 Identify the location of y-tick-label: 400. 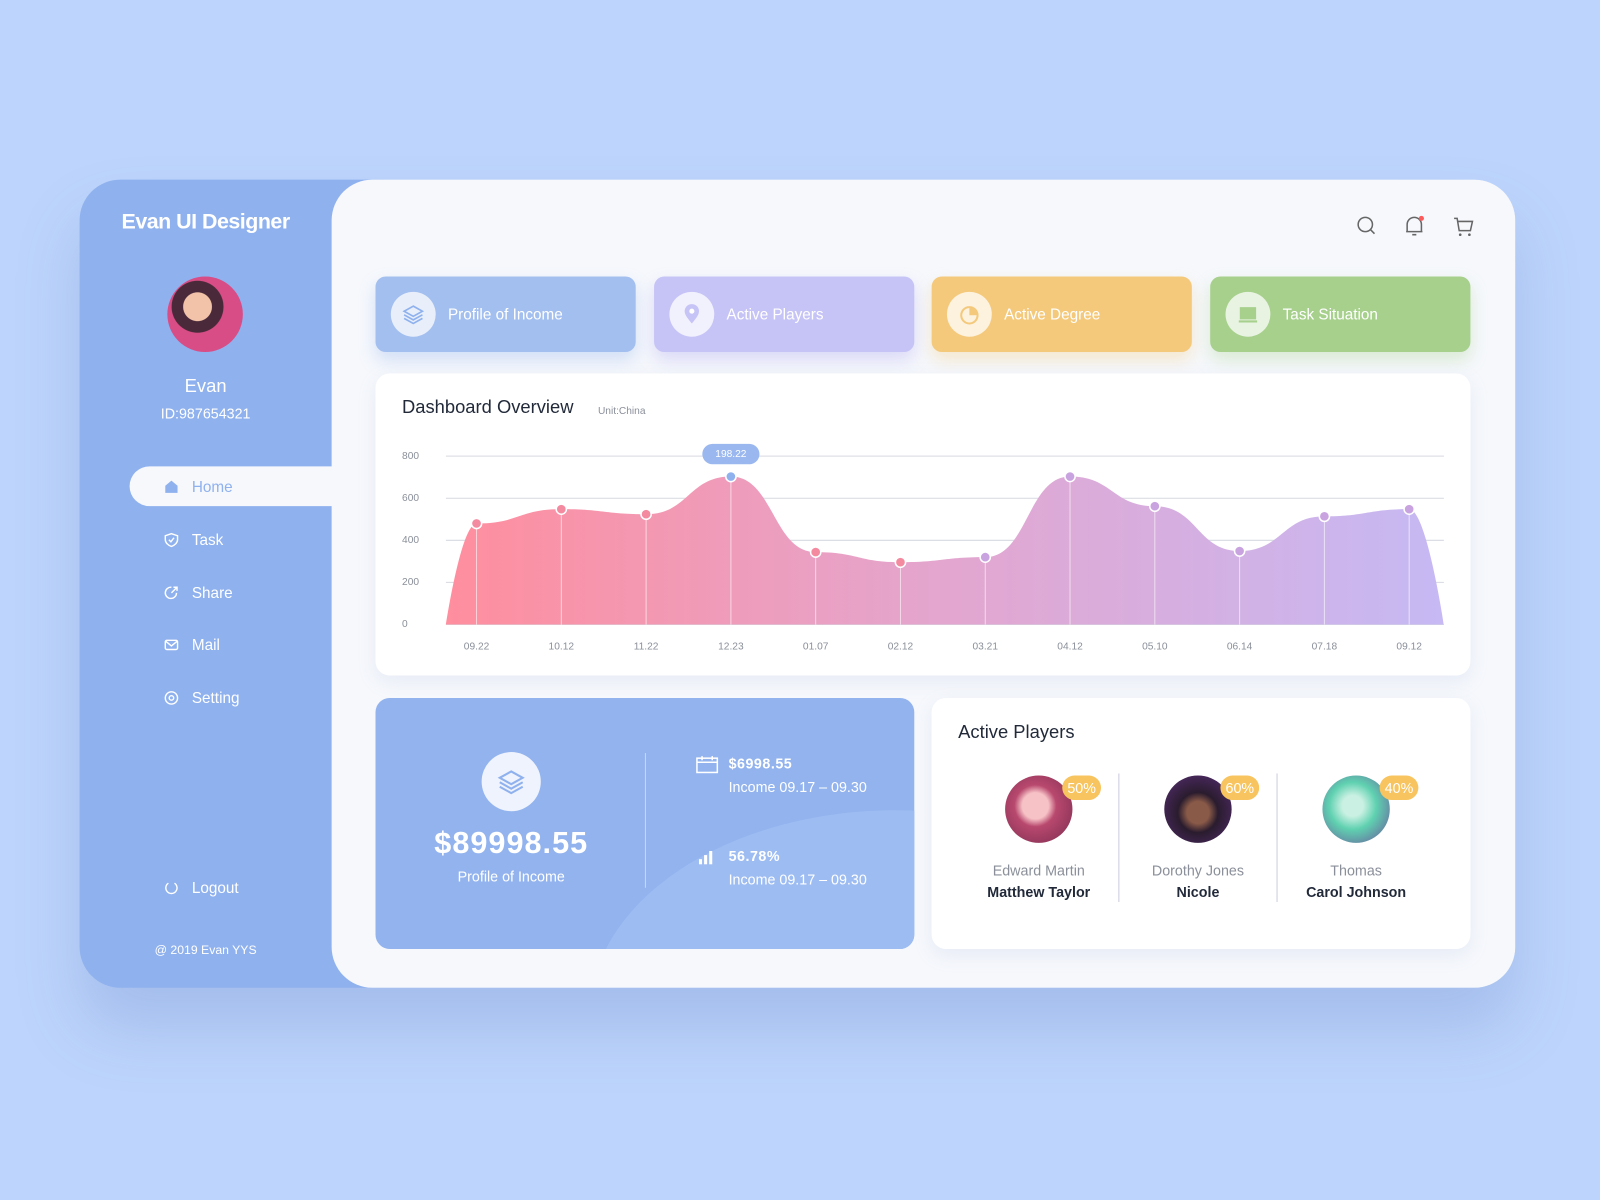
(410, 540).